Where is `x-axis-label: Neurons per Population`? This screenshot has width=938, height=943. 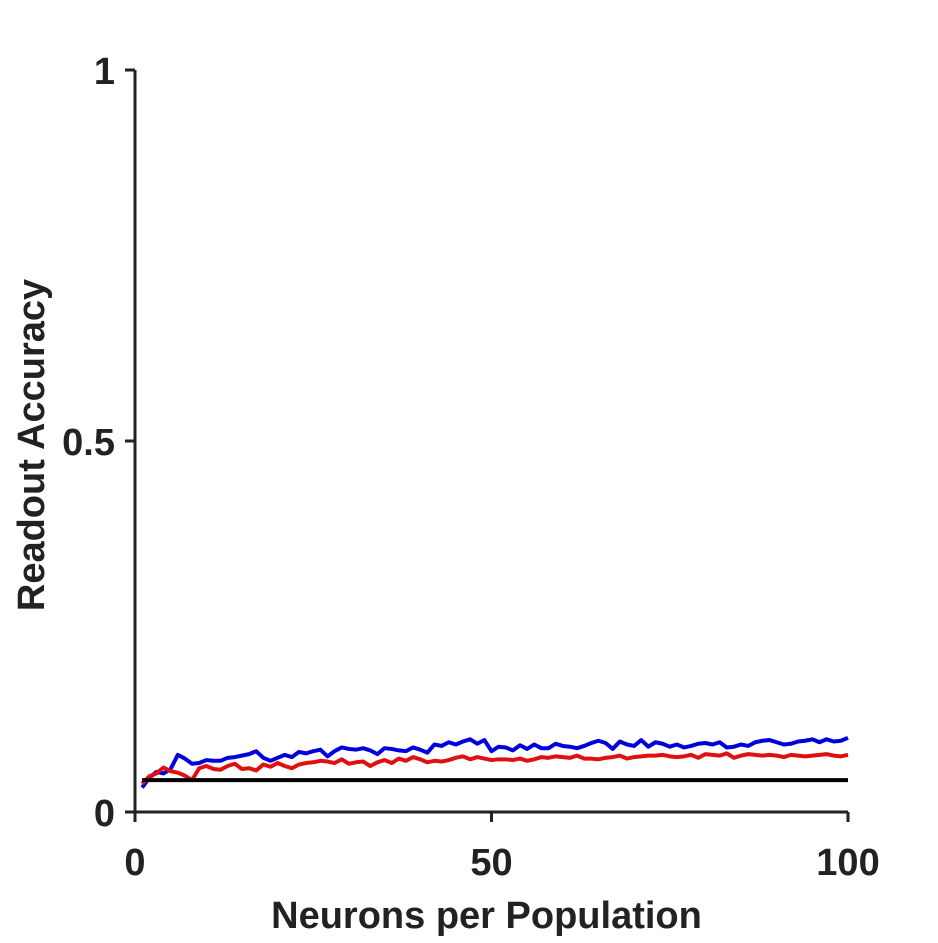 x-axis-label: Neurons per Population is located at coordinates (486, 916).